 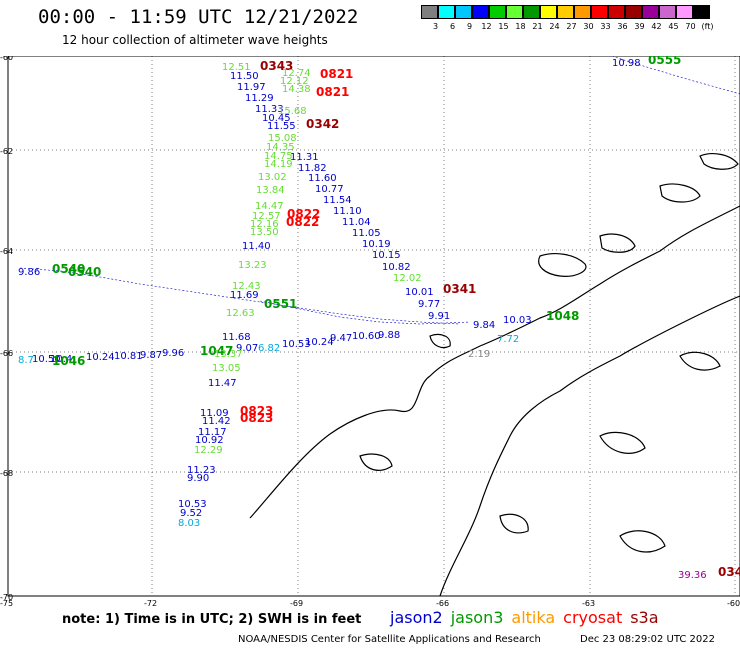 I want to click on color-scale-label: 70, so click(x=690, y=26).